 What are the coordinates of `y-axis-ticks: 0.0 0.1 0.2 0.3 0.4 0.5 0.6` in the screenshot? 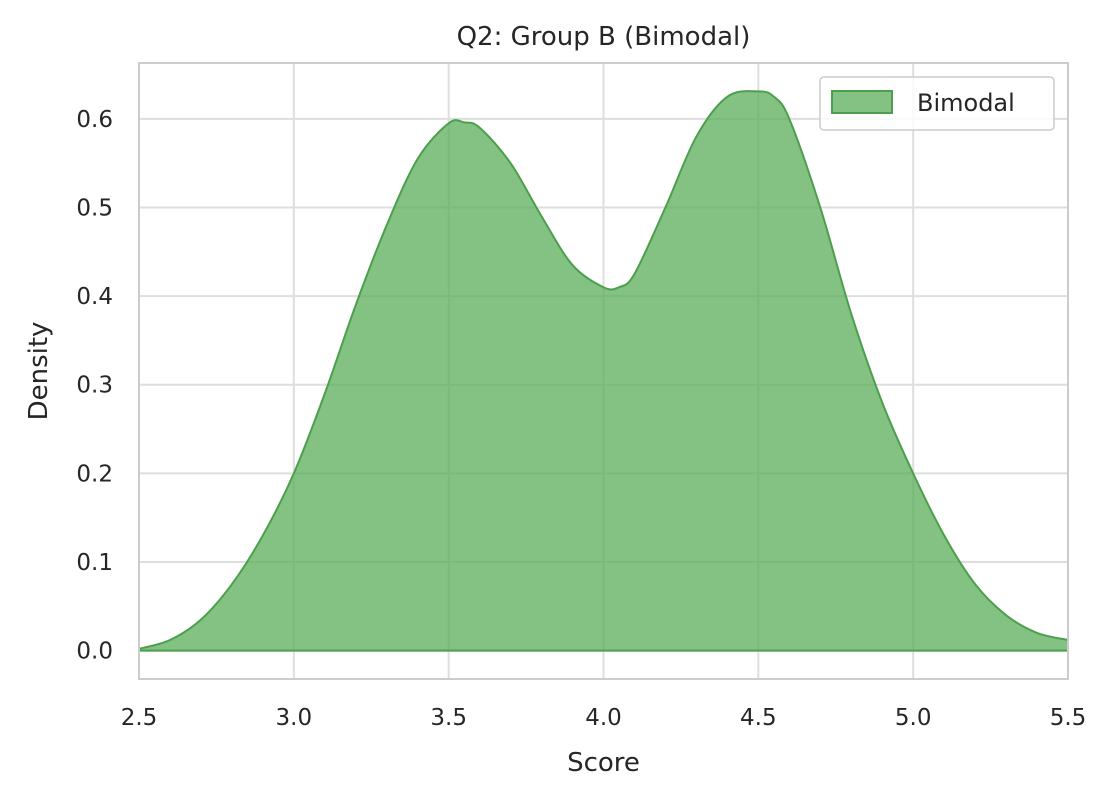 It's located at (94, 386).